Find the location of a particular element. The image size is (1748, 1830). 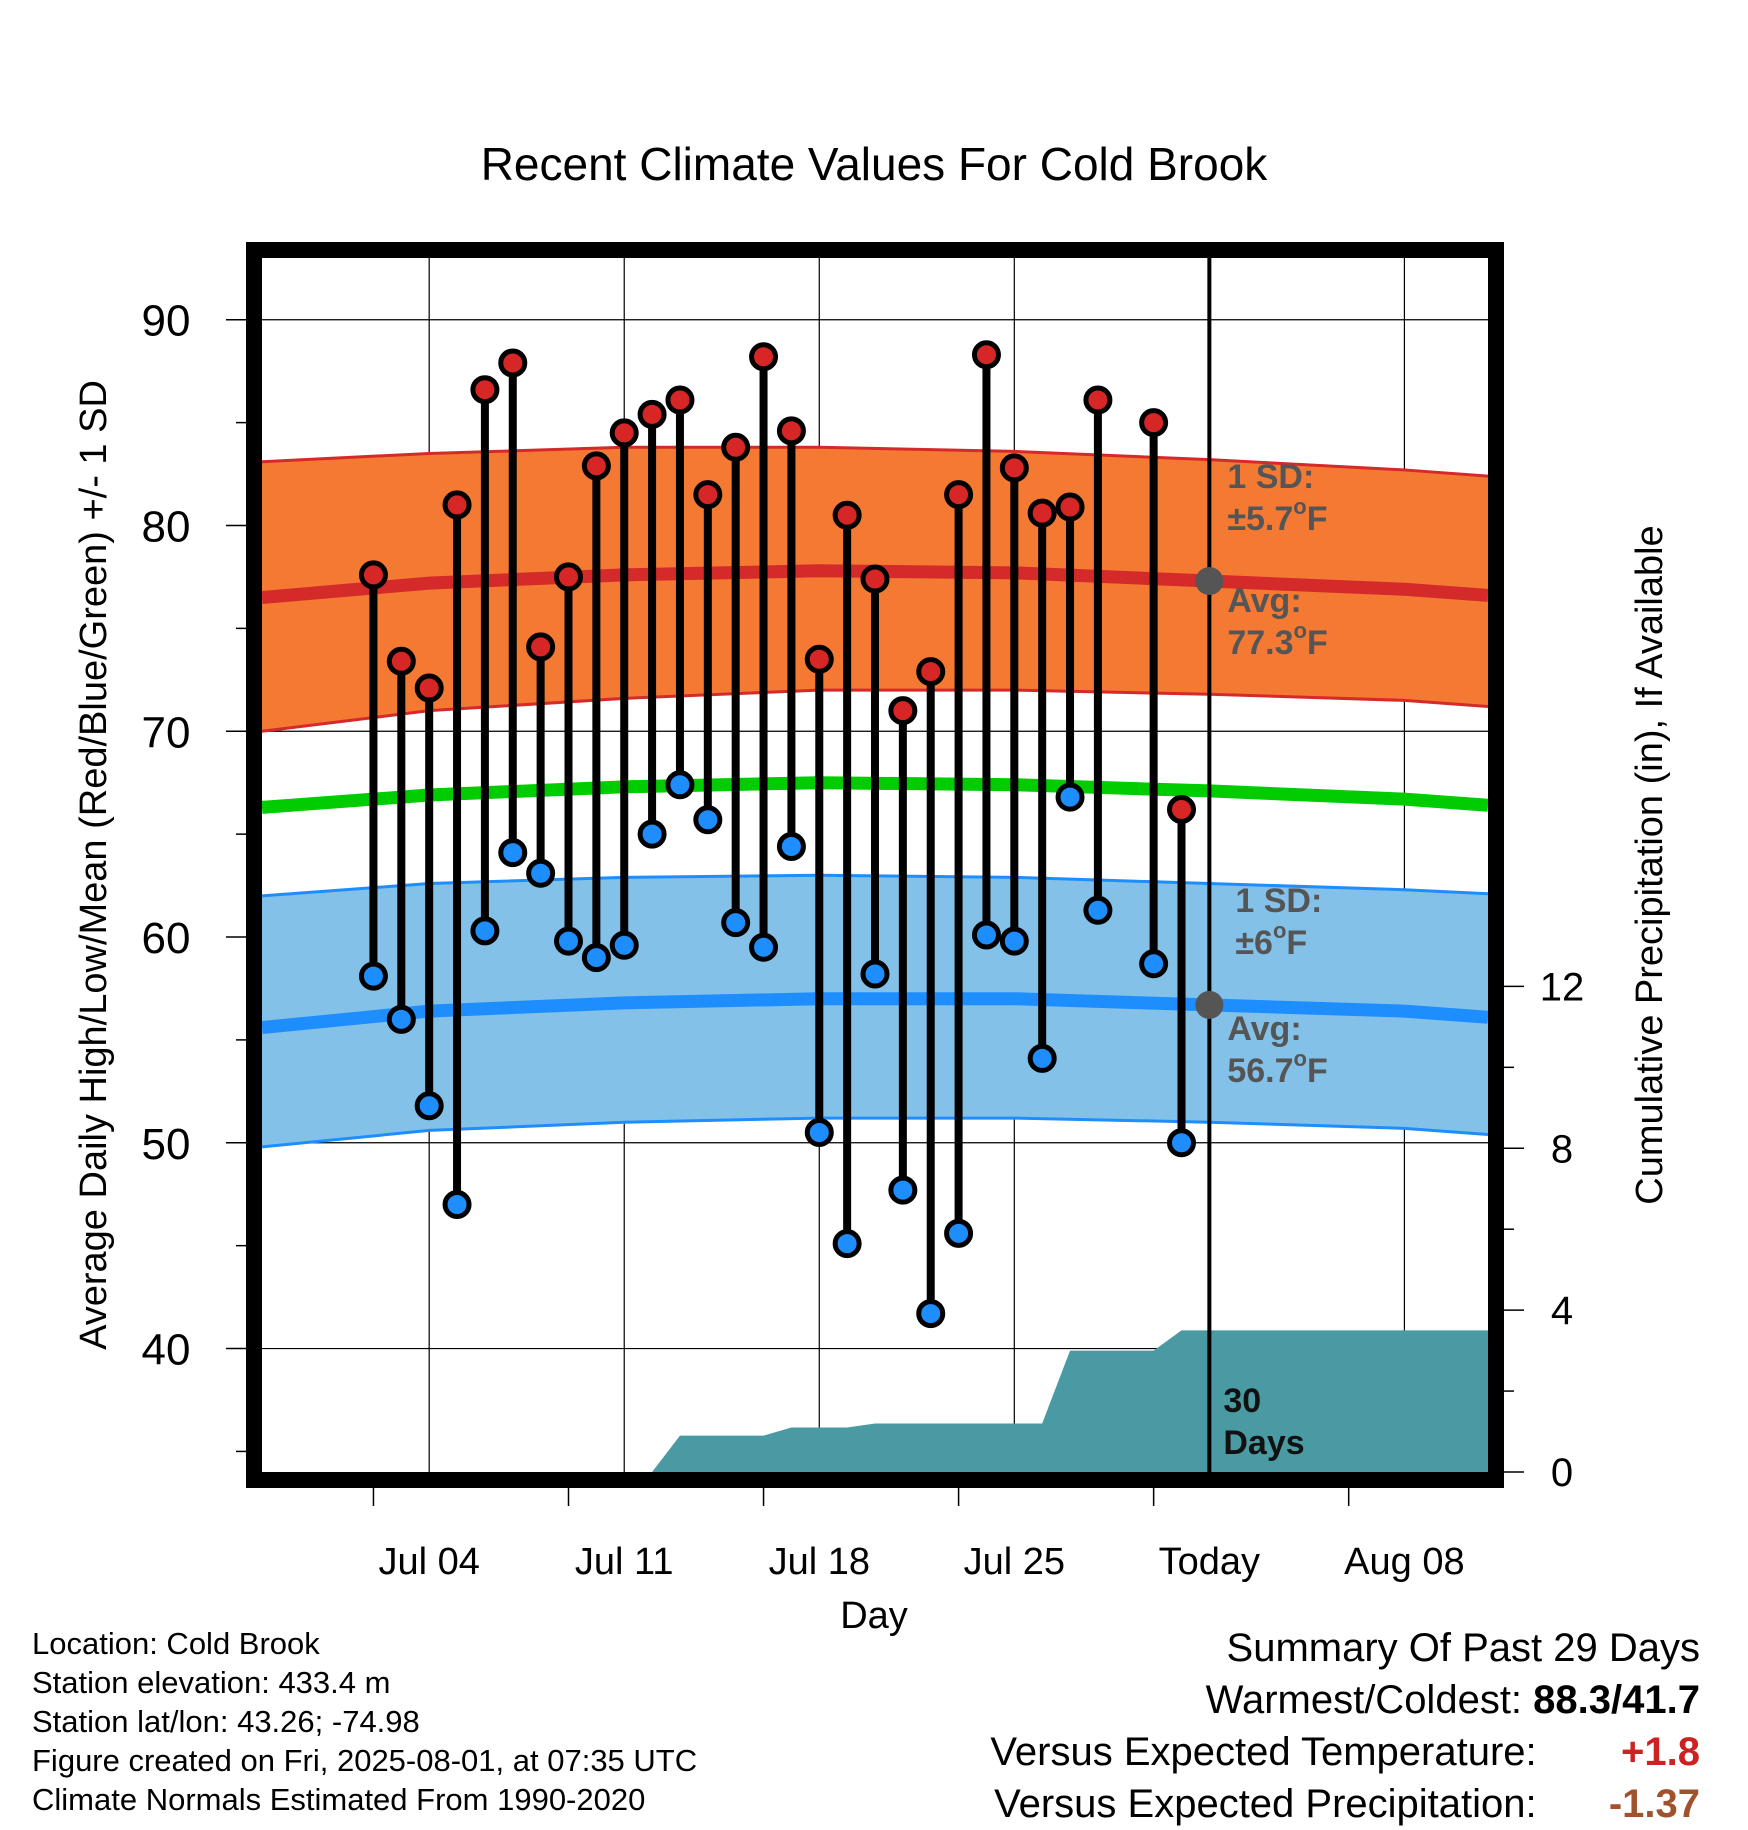

y2-tick-label: 12 is located at coordinates (1562, 987).